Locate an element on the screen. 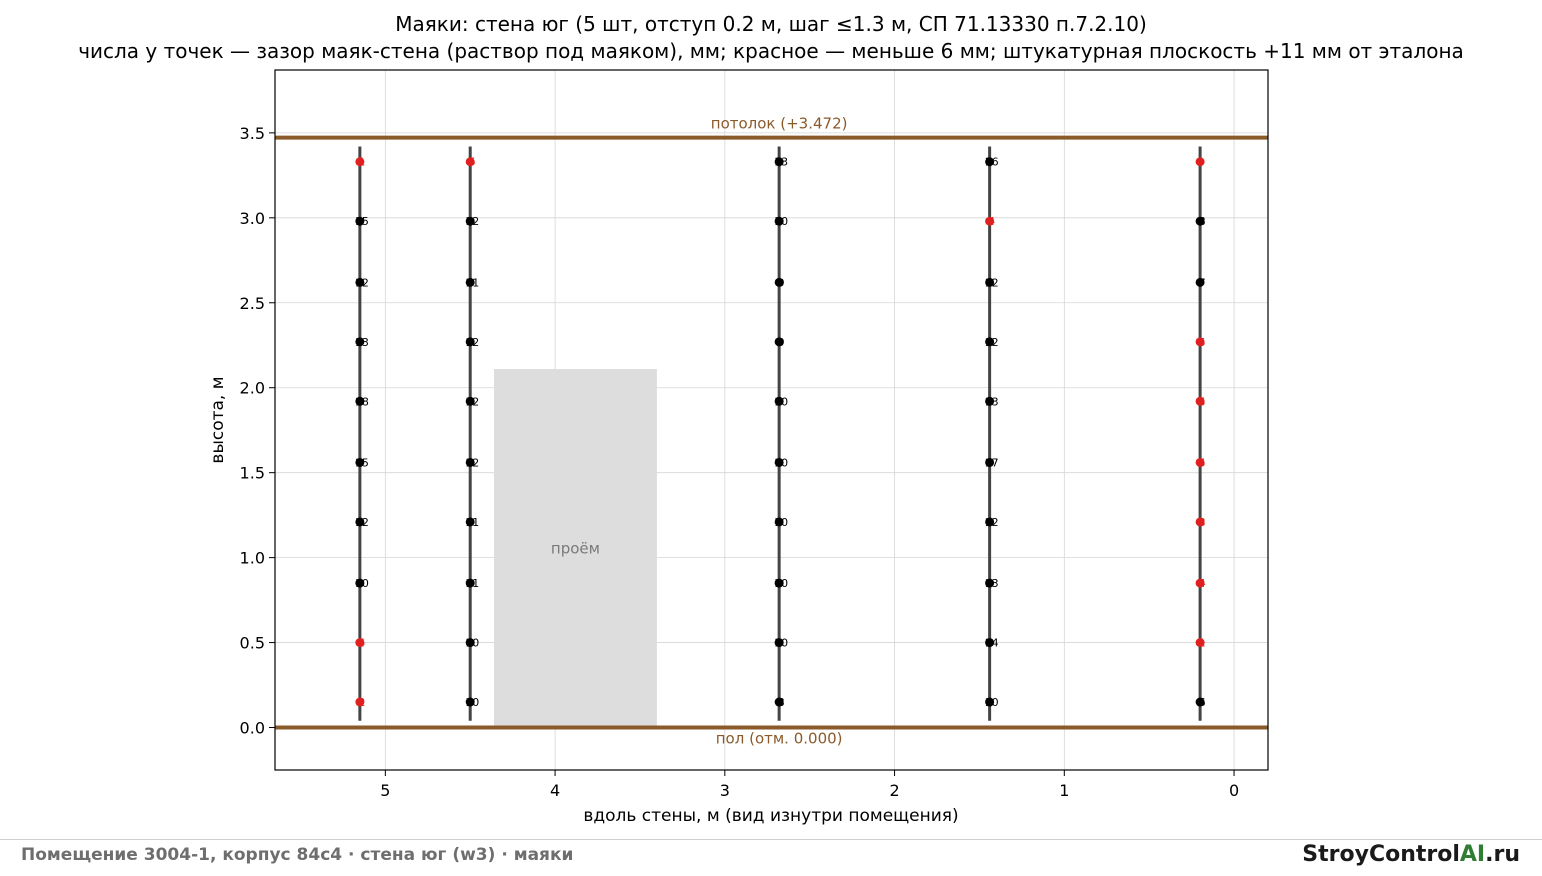 This screenshot has height=876, width=1542. beacon-gap-label: 1 is located at coordinates (361, 162).